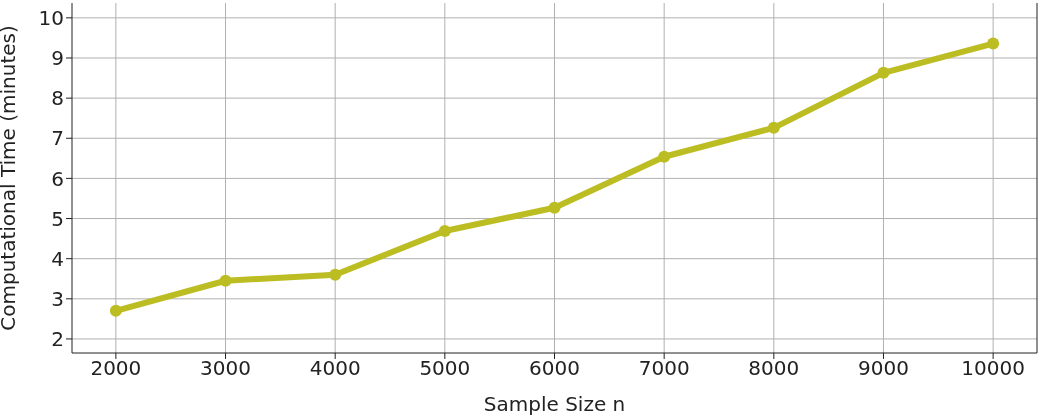 The width and height of the screenshot is (1039, 415). What do you see at coordinates (225, 368) in the screenshot?
I see `x-tick-label: 3000` at bounding box center [225, 368].